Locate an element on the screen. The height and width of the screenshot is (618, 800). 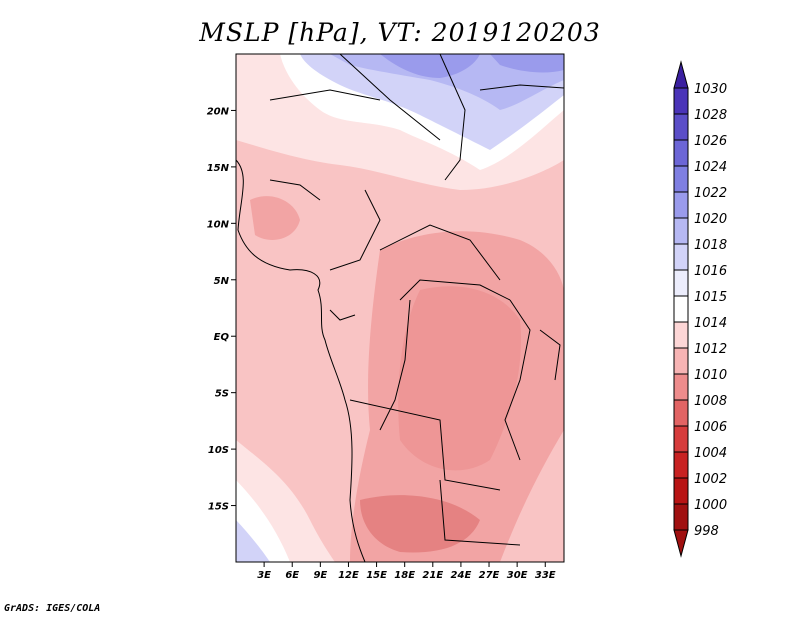
page-title: MSLP [hPa], VT: 2019120203 is located at coordinates (400, 32).